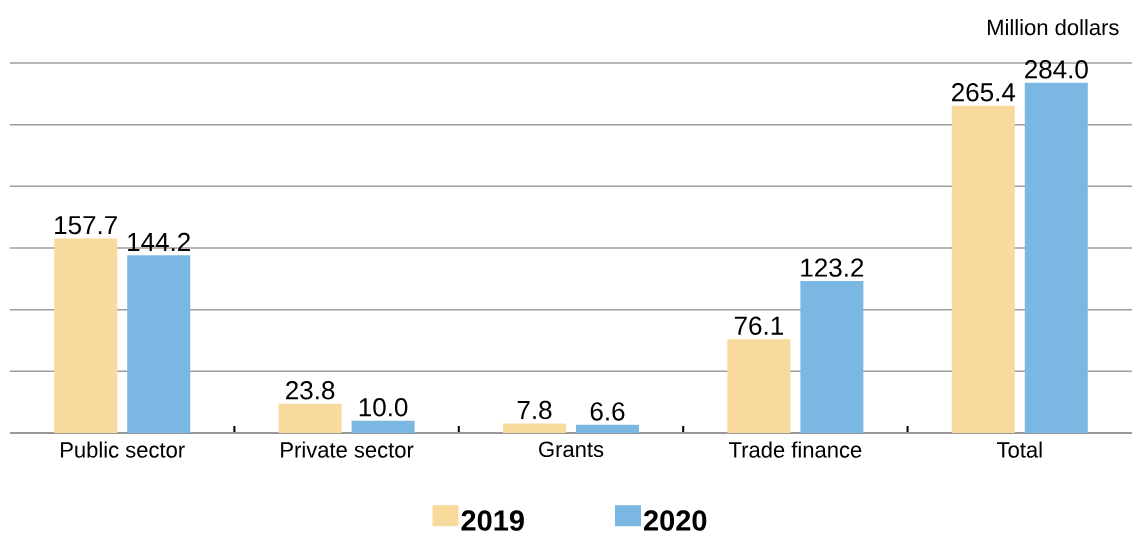  What do you see at coordinates (123, 449) in the screenshot?
I see `x-tick-label: Public sector` at bounding box center [123, 449].